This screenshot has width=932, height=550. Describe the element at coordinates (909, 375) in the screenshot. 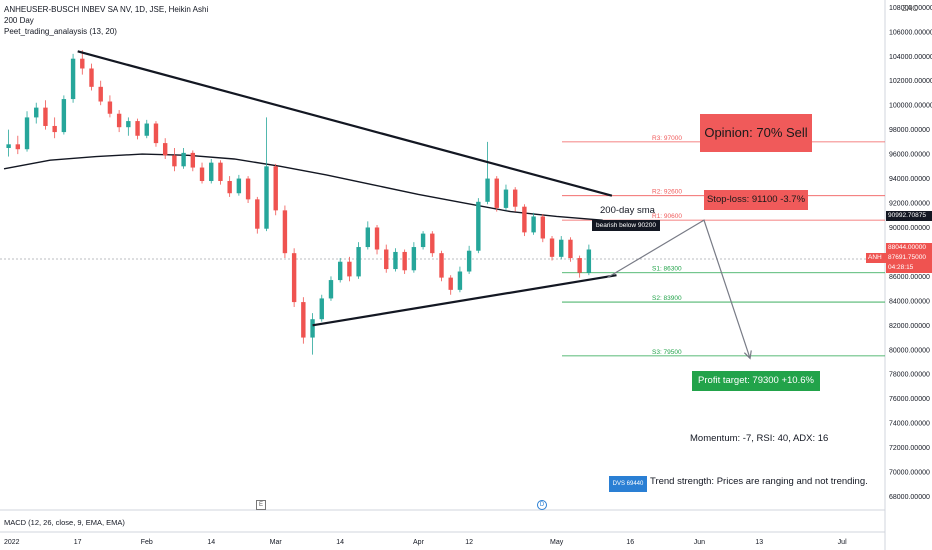

I see `y-tick-label: 78000.00000` at that location.